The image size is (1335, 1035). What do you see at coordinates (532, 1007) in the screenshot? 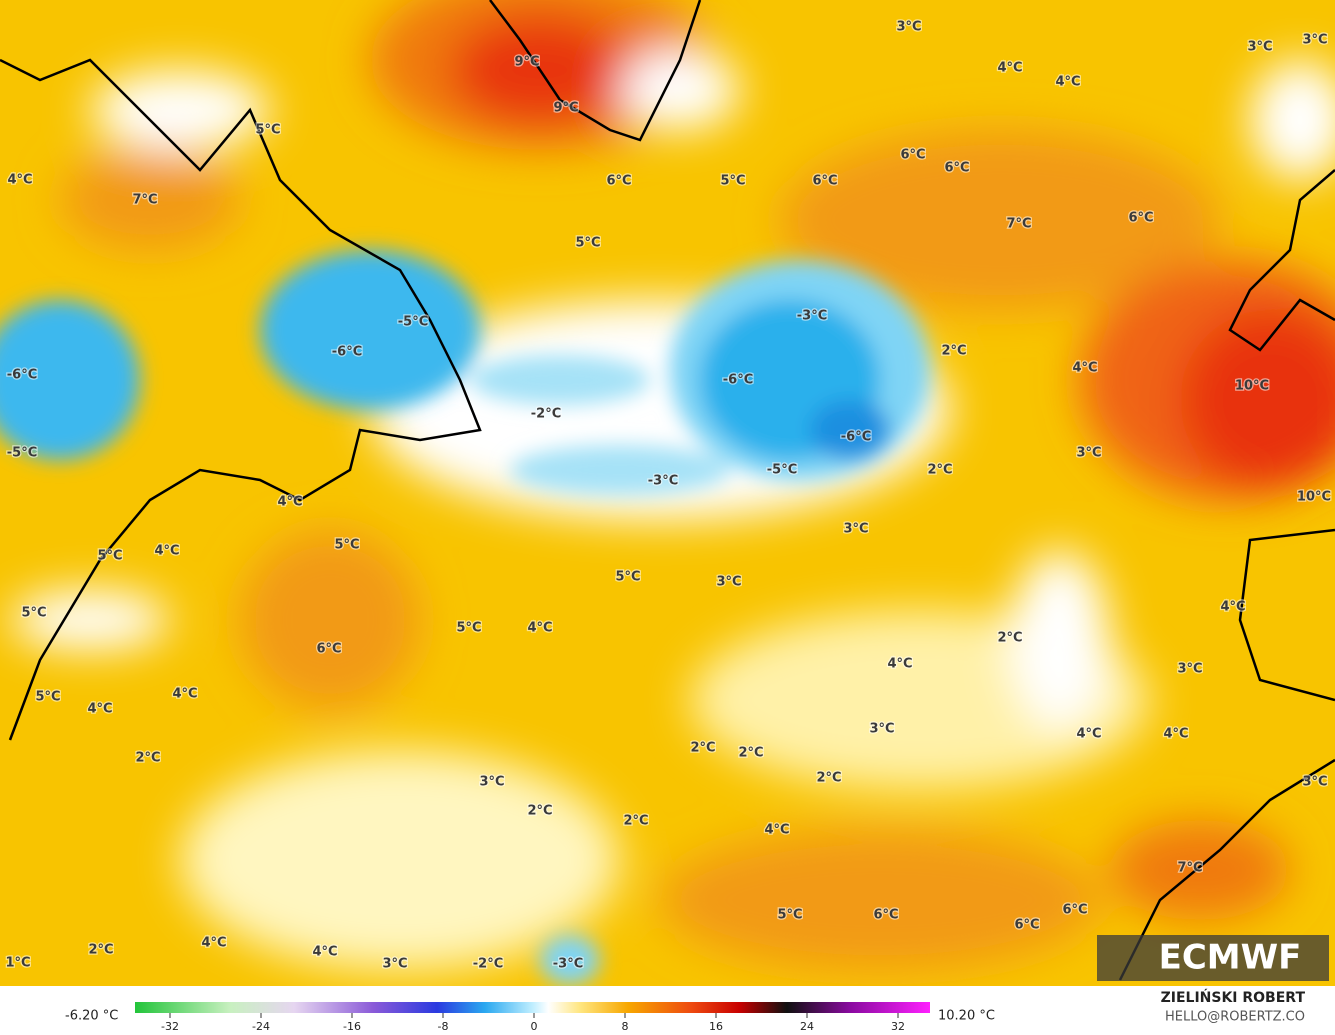
I see `colorbar` at bounding box center [532, 1007].